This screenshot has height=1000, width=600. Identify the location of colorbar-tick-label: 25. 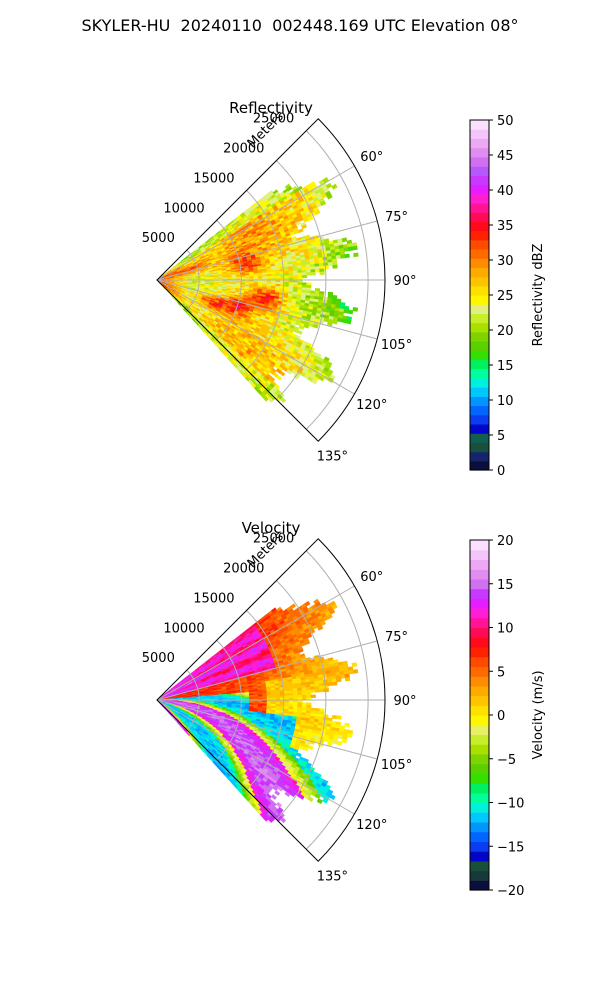
(505, 296).